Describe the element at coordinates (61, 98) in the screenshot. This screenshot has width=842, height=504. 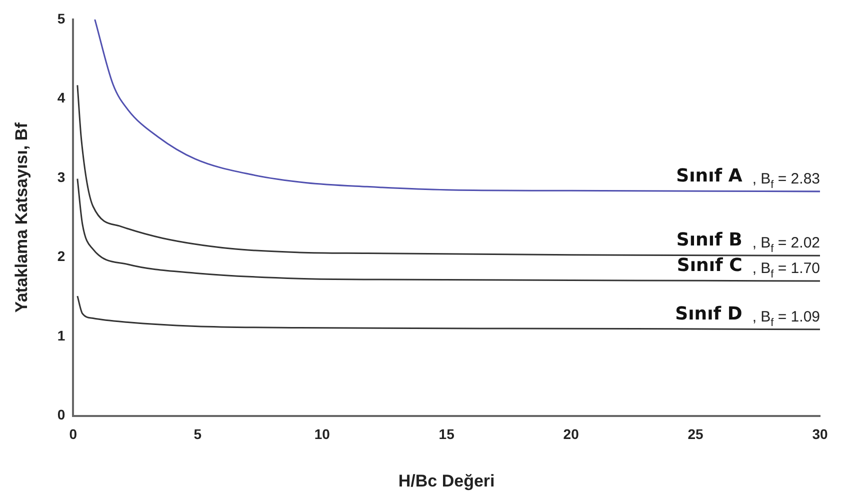
I see `y-tick-label: 4` at that location.